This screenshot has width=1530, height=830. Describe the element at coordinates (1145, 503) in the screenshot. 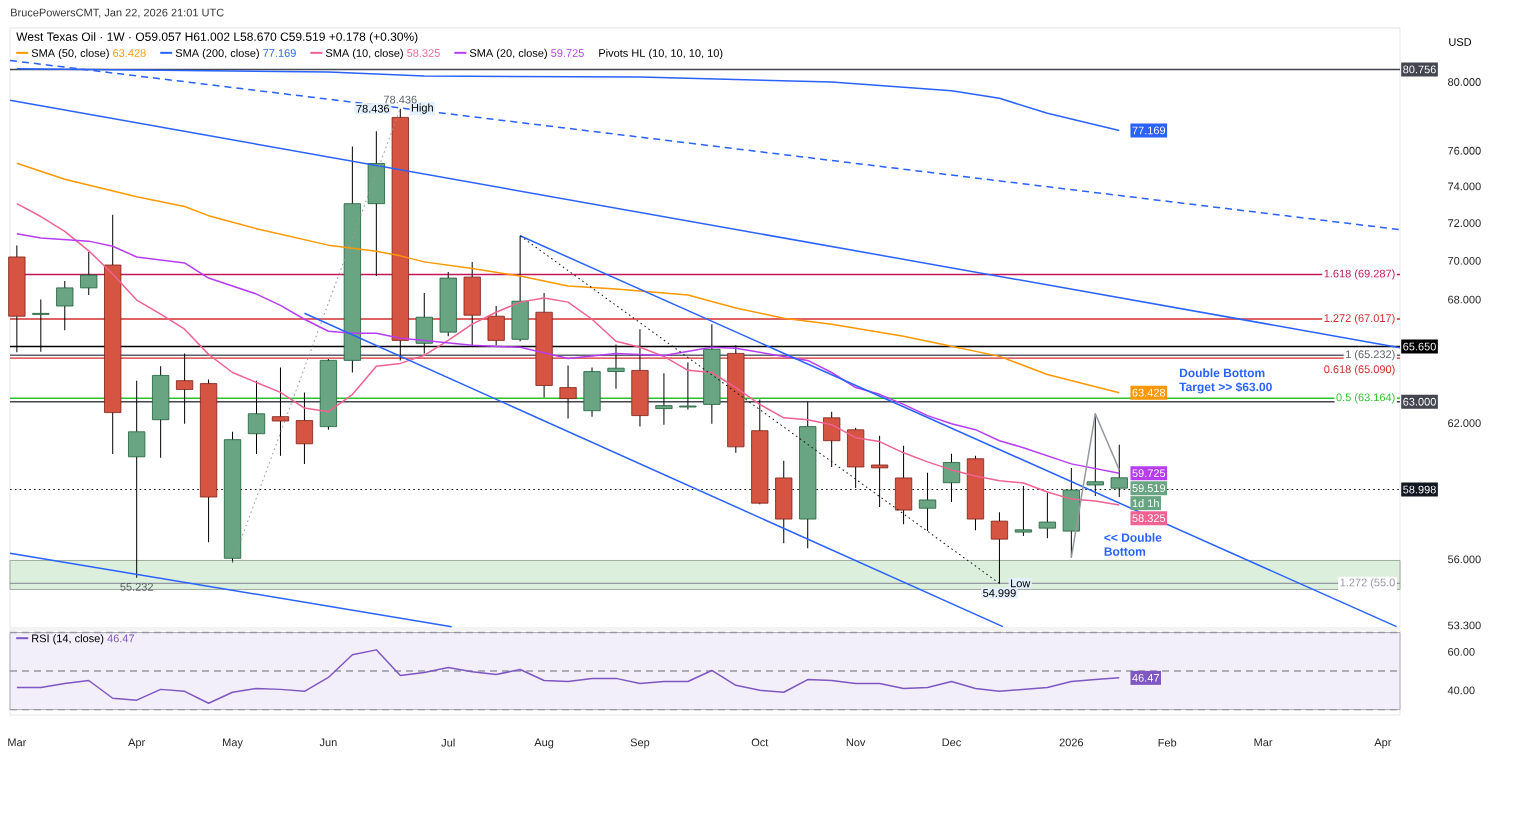

I see `annotation: 1d 1h` at that location.